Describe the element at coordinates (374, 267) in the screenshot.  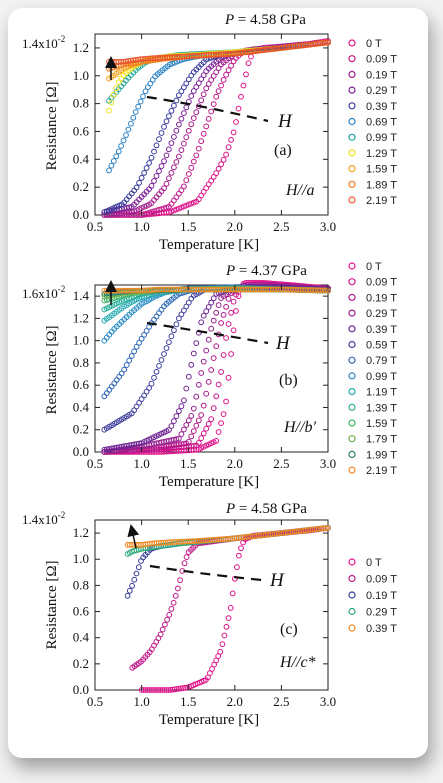
I see `legend-label: 0 T` at that location.